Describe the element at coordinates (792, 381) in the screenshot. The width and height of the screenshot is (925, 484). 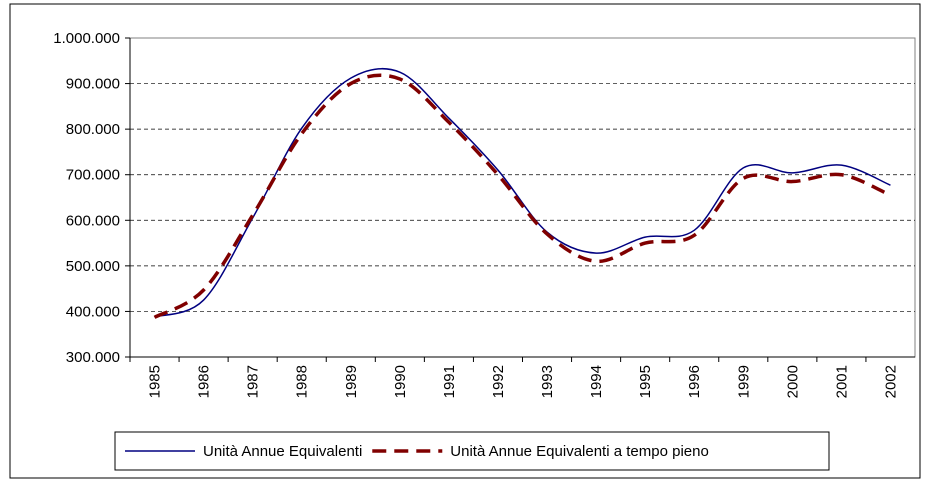
I see `x-tick-label: 2000` at that location.